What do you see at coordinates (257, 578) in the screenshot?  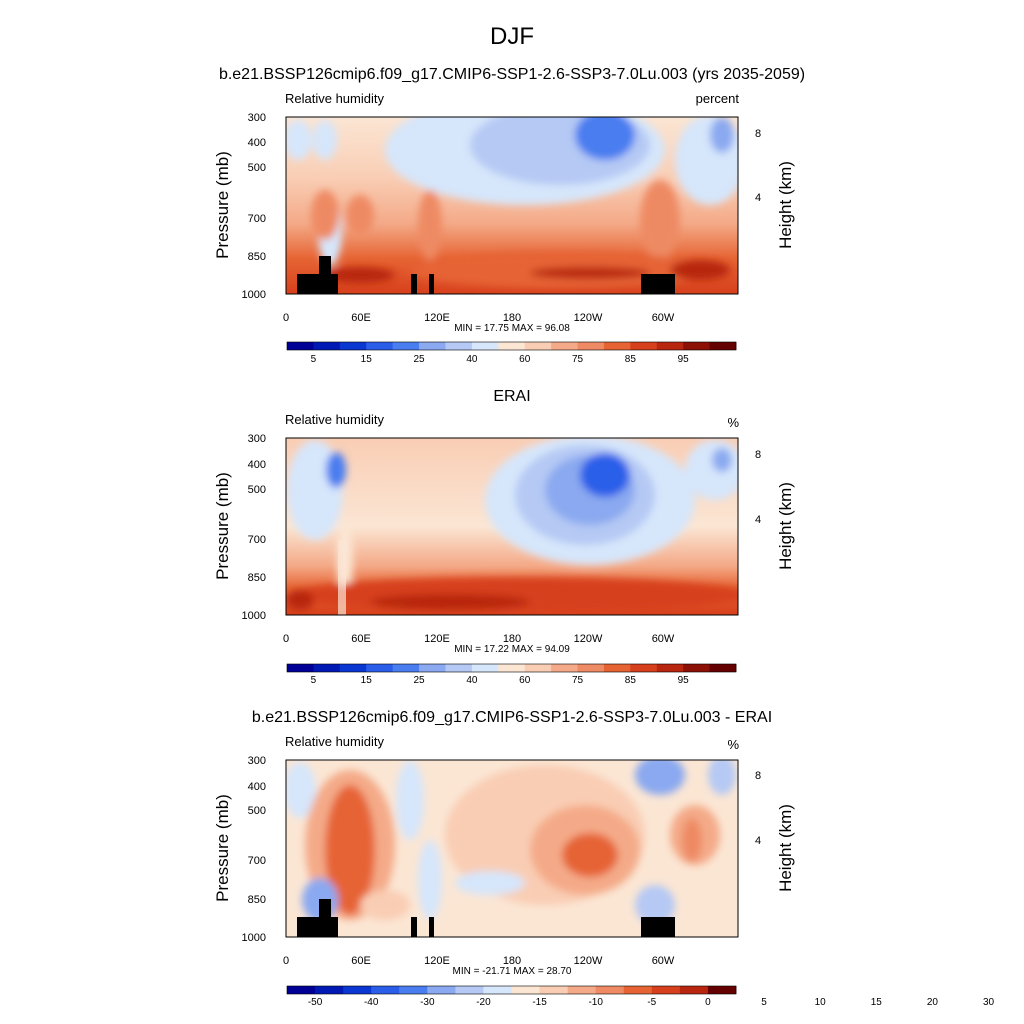 I see `y-tick: 850` at bounding box center [257, 578].